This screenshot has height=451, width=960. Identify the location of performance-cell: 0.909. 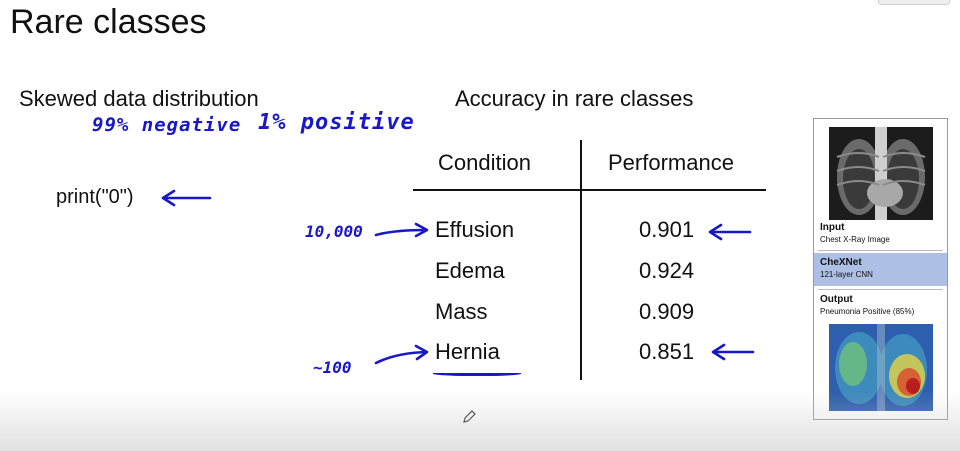
(667, 311).